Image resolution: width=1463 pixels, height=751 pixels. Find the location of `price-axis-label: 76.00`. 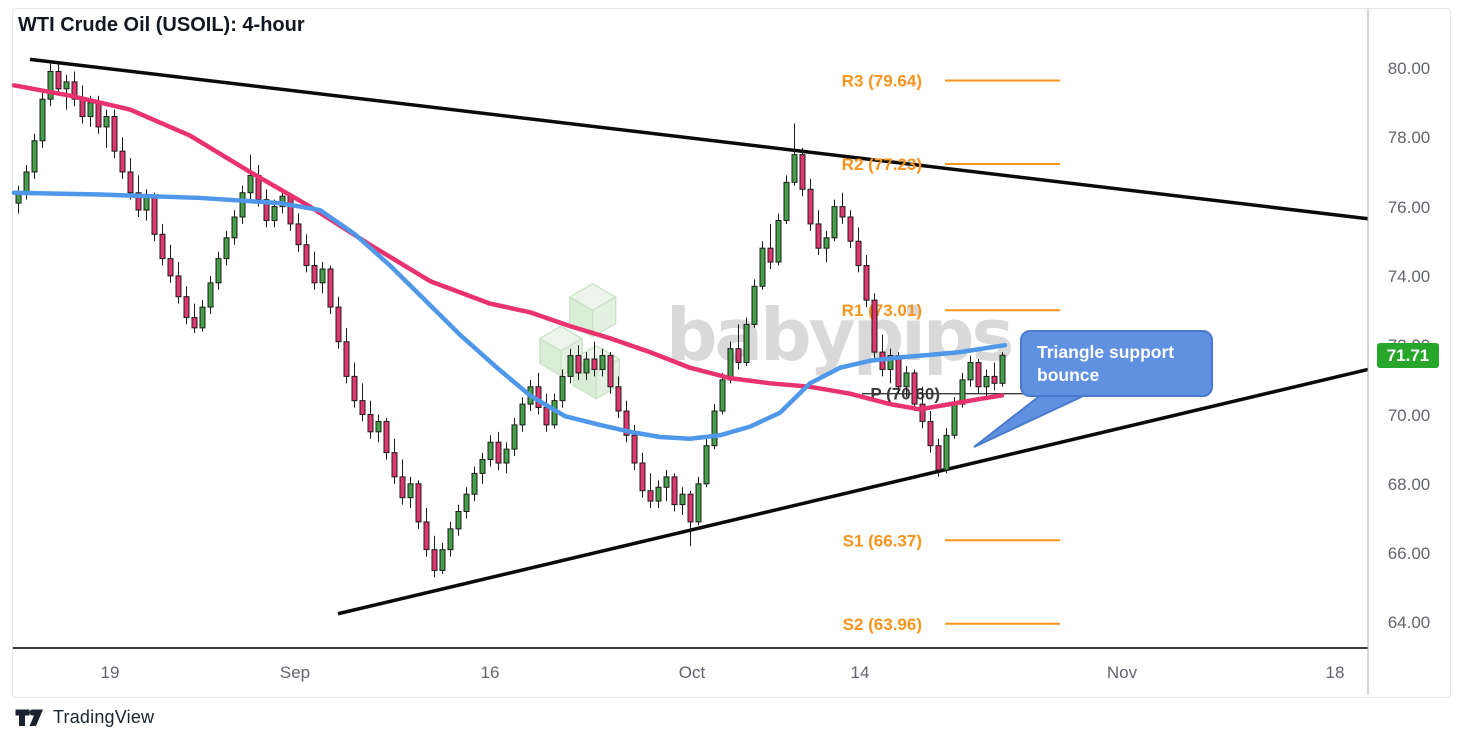

price-axis-label: 76.00 is located at coordinates (1409, 207).